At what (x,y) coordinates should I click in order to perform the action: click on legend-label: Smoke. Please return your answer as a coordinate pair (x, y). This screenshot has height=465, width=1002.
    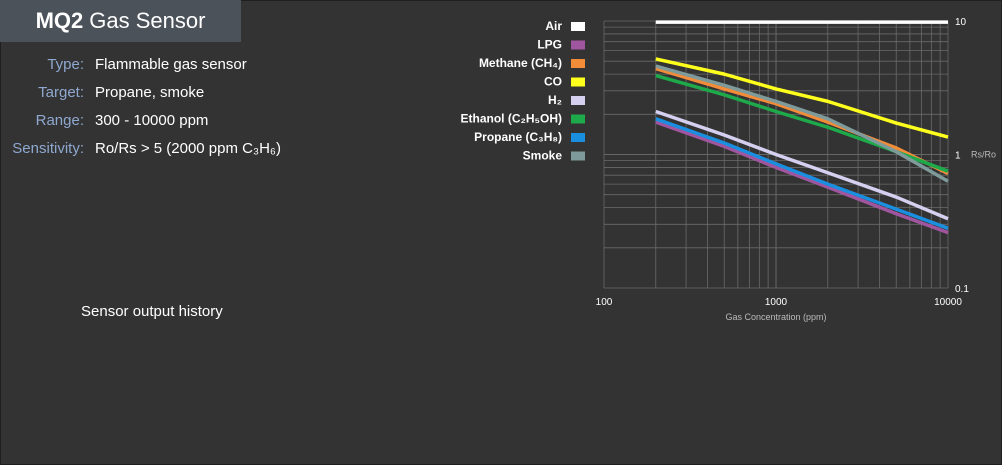
    Looking at the image, I should click on (543, 156).